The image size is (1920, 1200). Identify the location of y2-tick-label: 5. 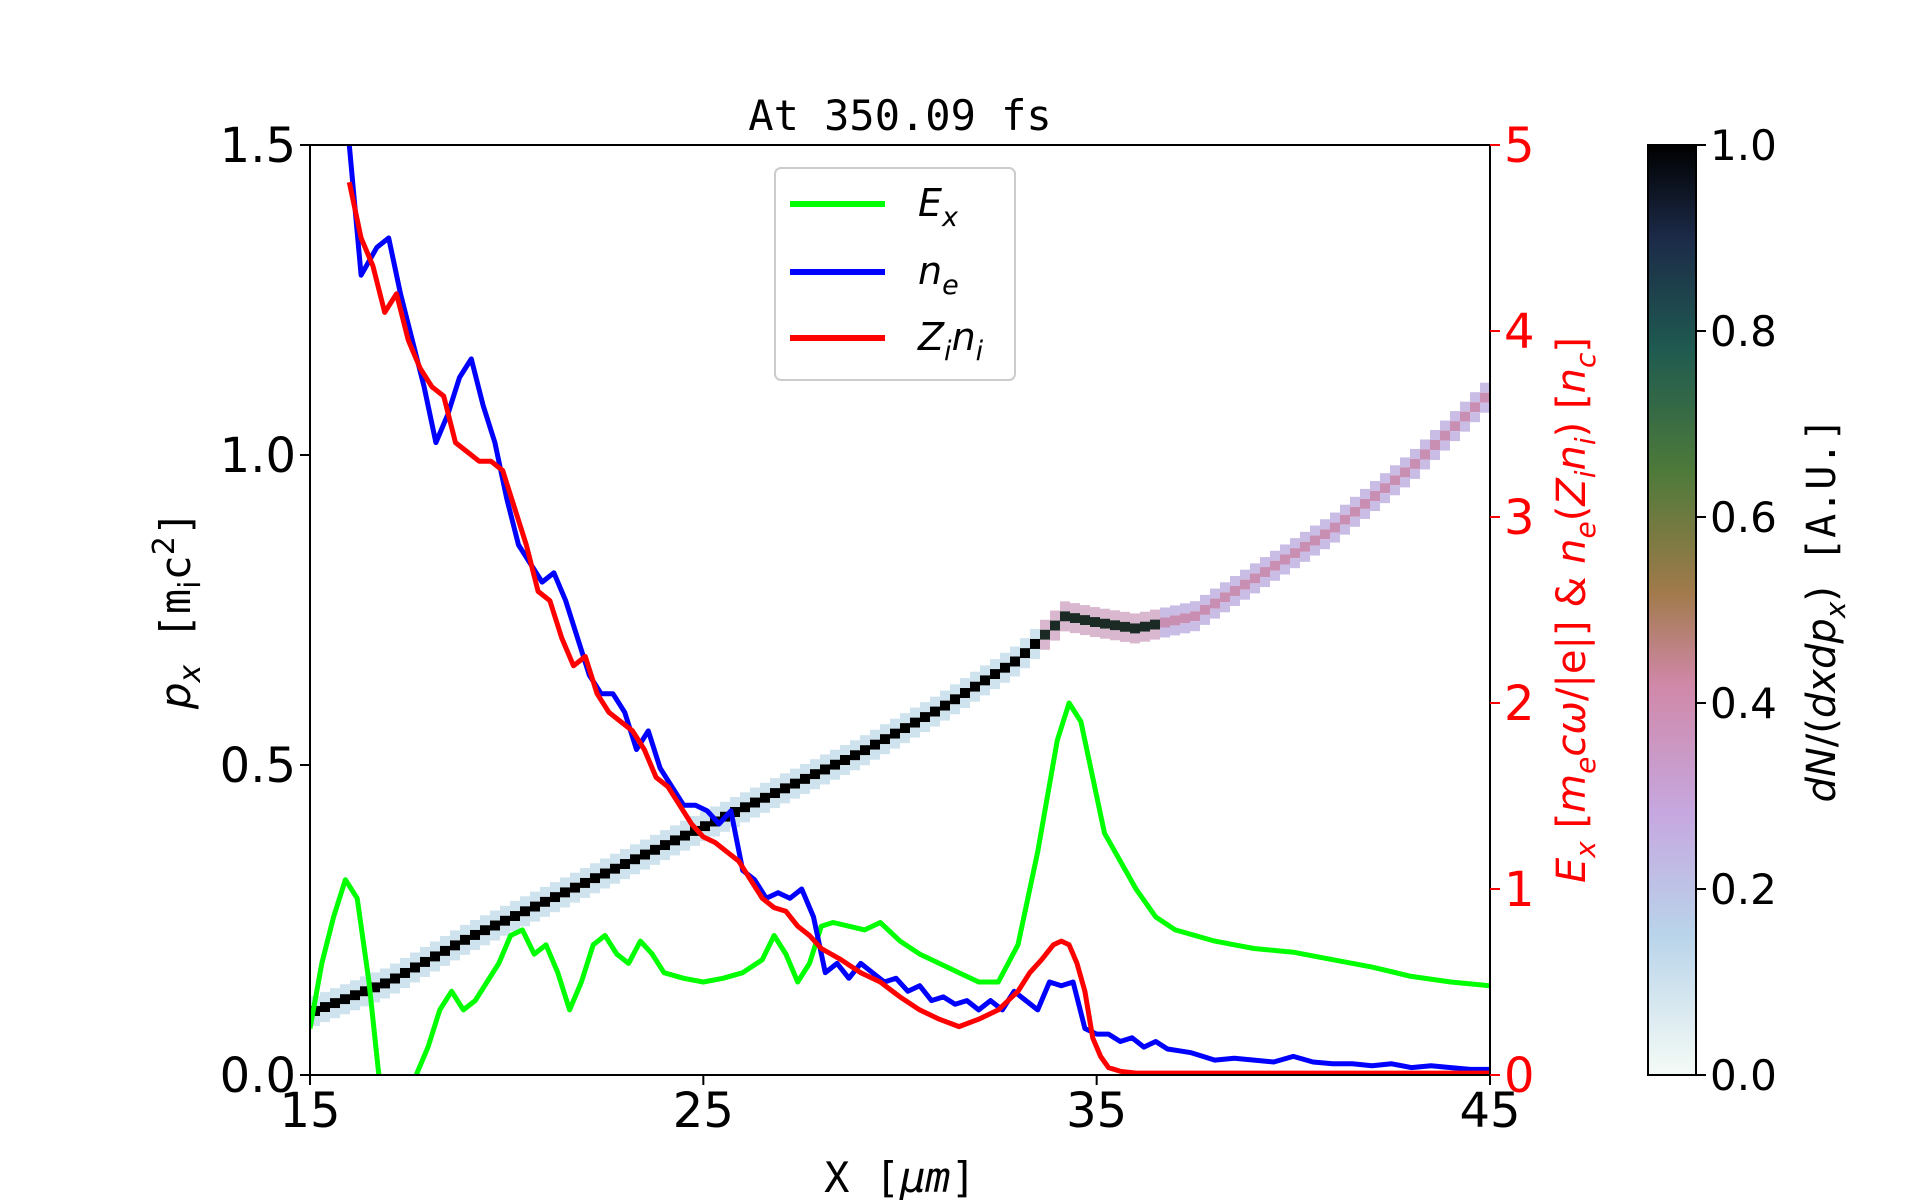
(1519, 146).